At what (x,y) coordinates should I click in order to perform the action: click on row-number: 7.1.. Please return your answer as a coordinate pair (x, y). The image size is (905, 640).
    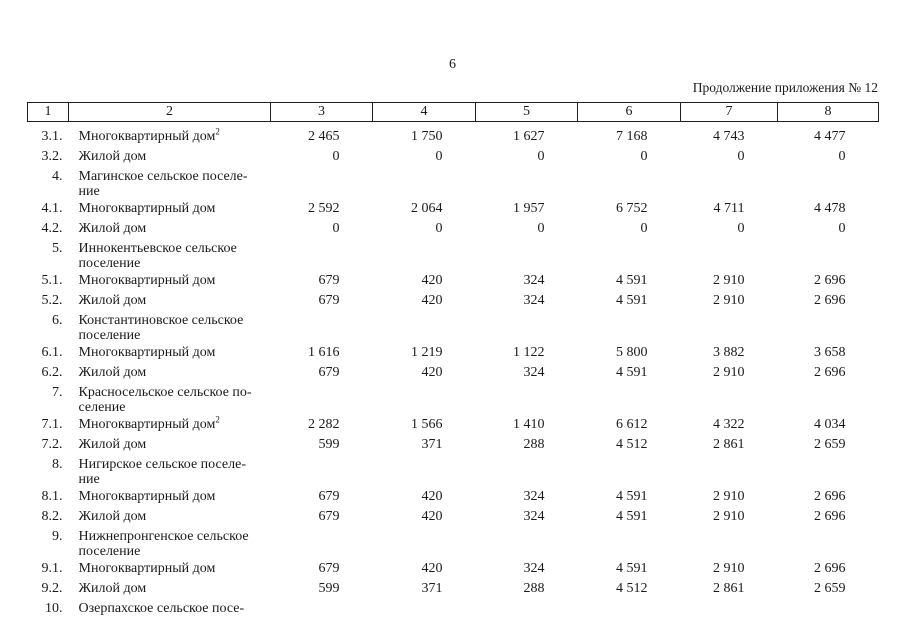
    Looking at the image, I should click on (52, 424).